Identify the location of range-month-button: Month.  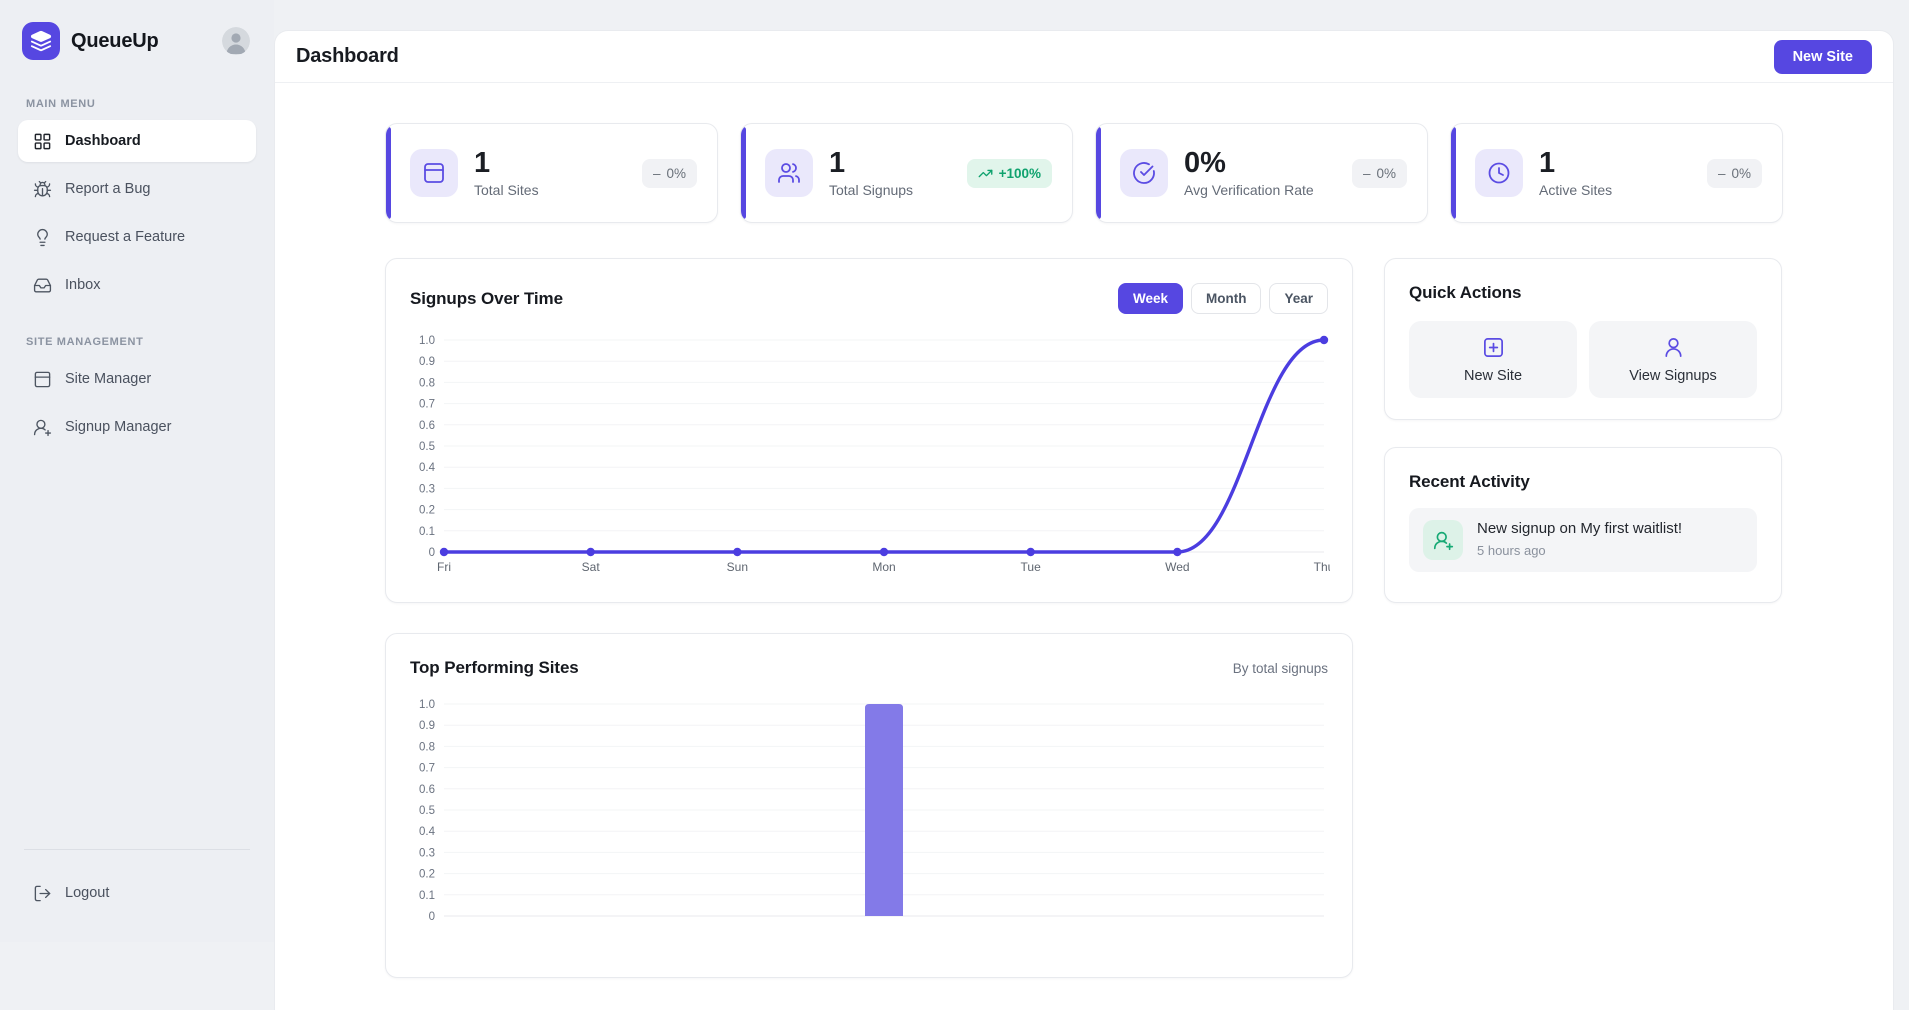
(1226, 298).